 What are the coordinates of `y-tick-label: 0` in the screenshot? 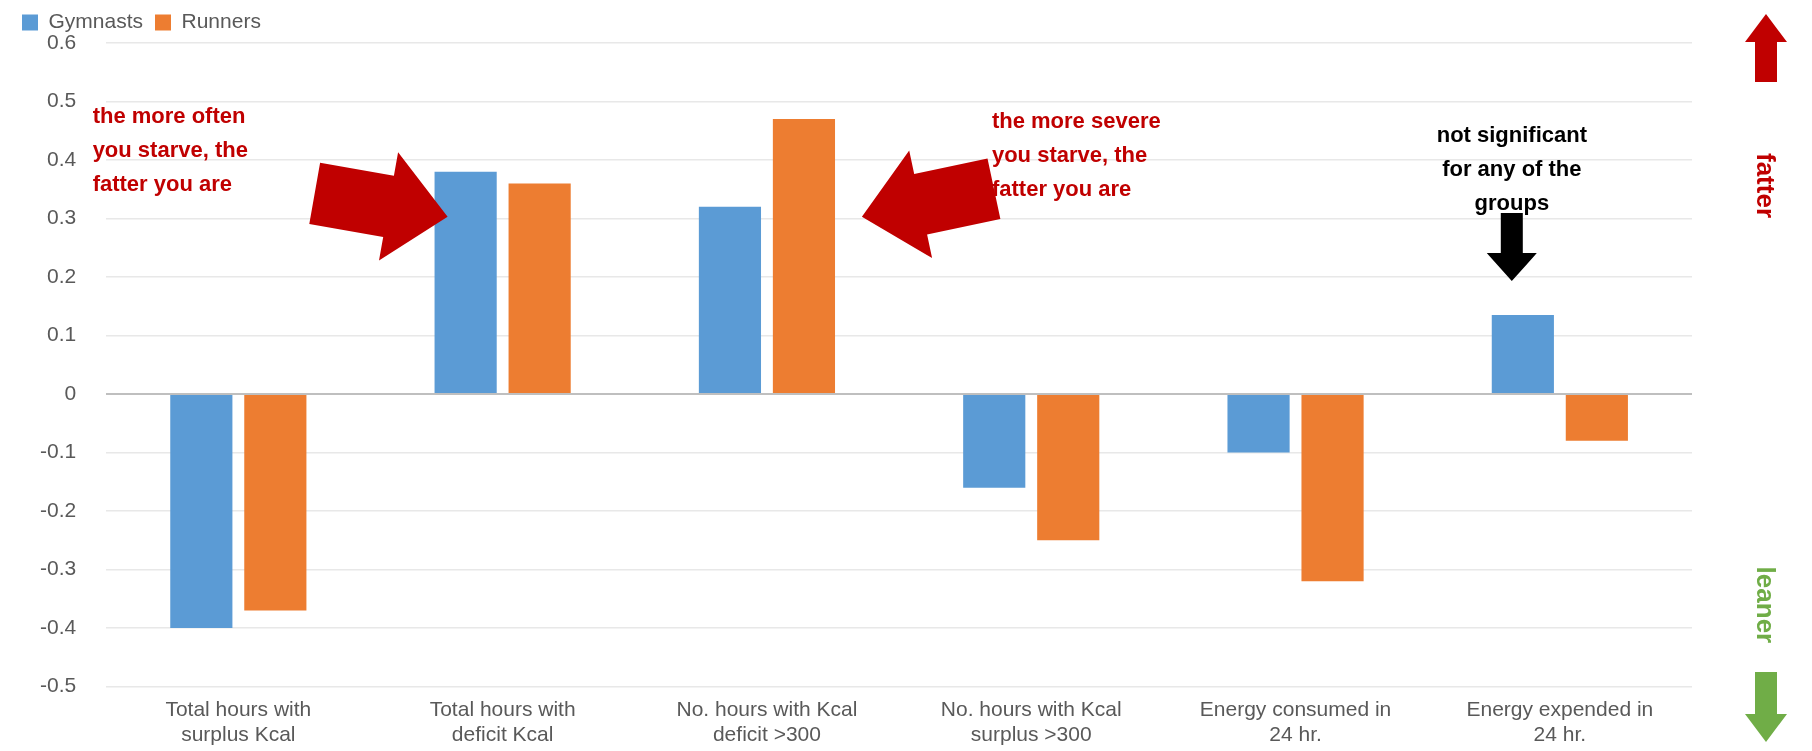 It's located at (70, 392).